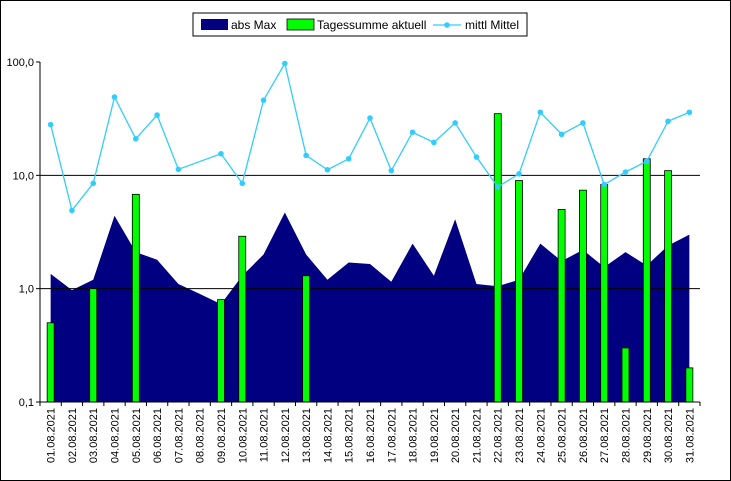  Describe the element at coordinates (52, 435) in the screenshot. I see `x-tick-label: 01.08.2021` at that location.